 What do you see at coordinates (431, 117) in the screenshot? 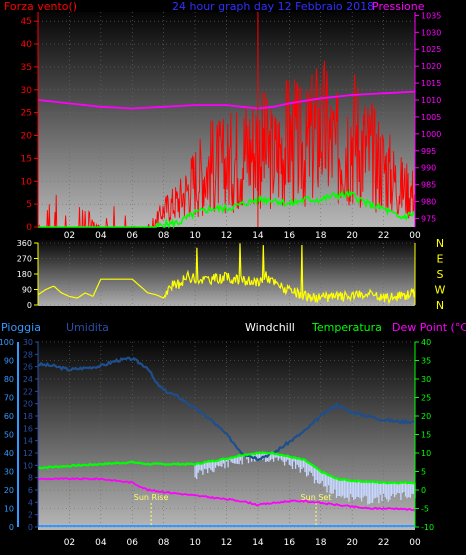
I see `tick-label-pressure: 1005` at bounding box center [431, 117].